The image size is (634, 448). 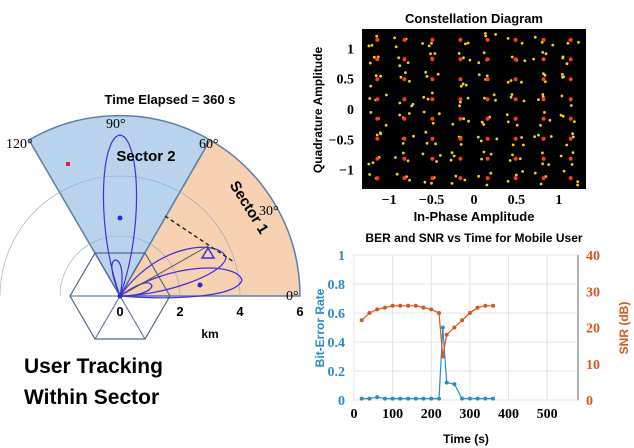 I want to click on constellation-x-tick: 0, so click(x=474, y=200).